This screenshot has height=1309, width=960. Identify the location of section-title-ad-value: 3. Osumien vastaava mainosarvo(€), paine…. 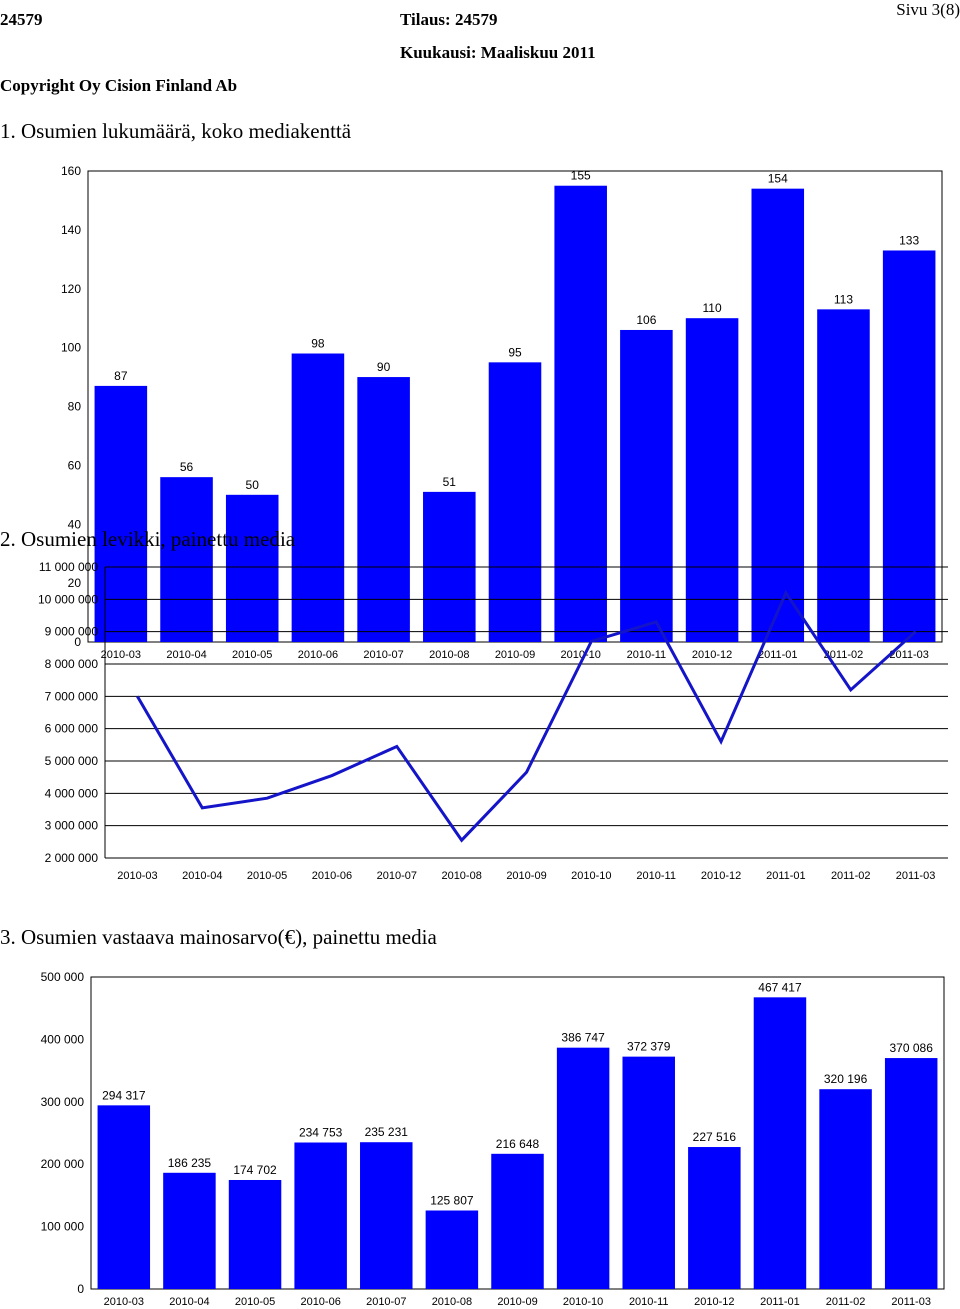
(218, 937).